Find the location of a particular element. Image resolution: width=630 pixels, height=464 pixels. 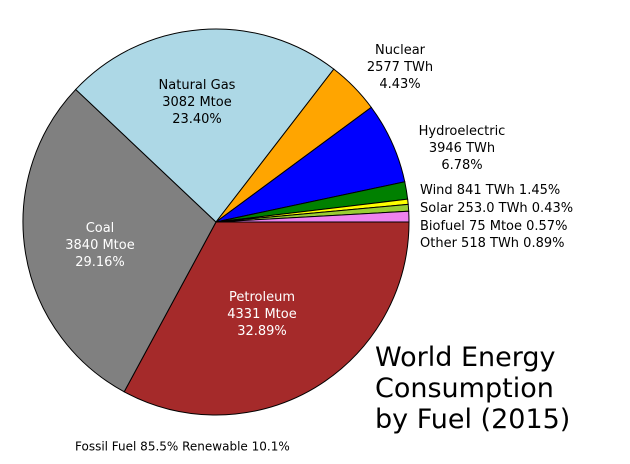

label-part: 2577 TWh is located at coordinates (400, 67).